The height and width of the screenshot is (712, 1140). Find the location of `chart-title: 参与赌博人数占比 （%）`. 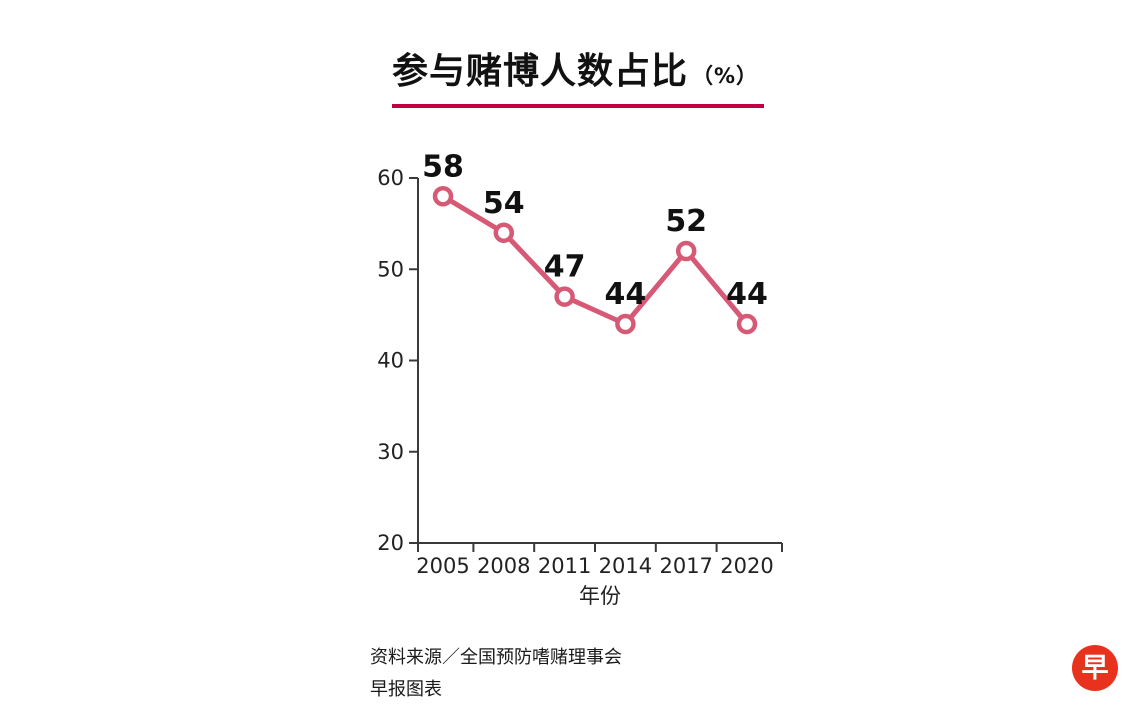

chart-title: 参与赌博人数占比 （%） is located at coordinates (578, 68).